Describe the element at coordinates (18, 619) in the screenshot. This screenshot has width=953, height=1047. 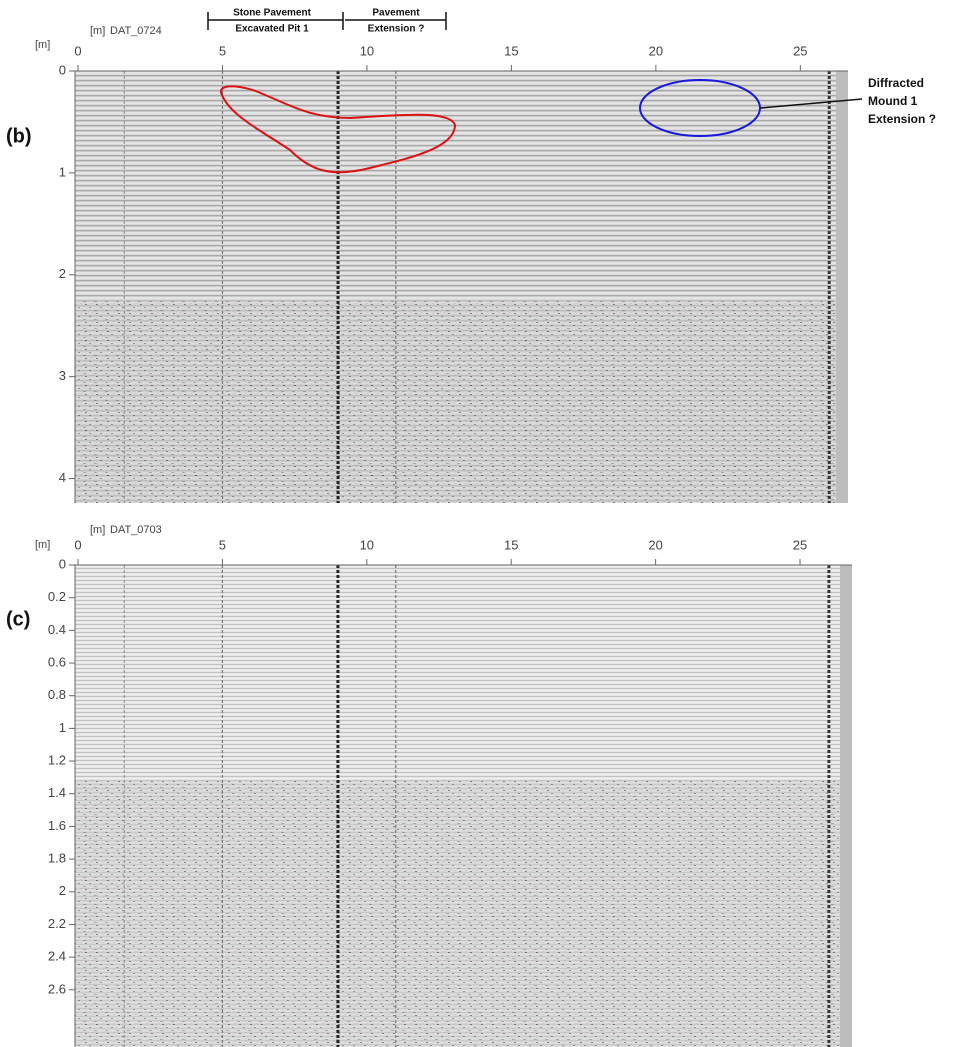
I see `panel-label: (c)` at that location.